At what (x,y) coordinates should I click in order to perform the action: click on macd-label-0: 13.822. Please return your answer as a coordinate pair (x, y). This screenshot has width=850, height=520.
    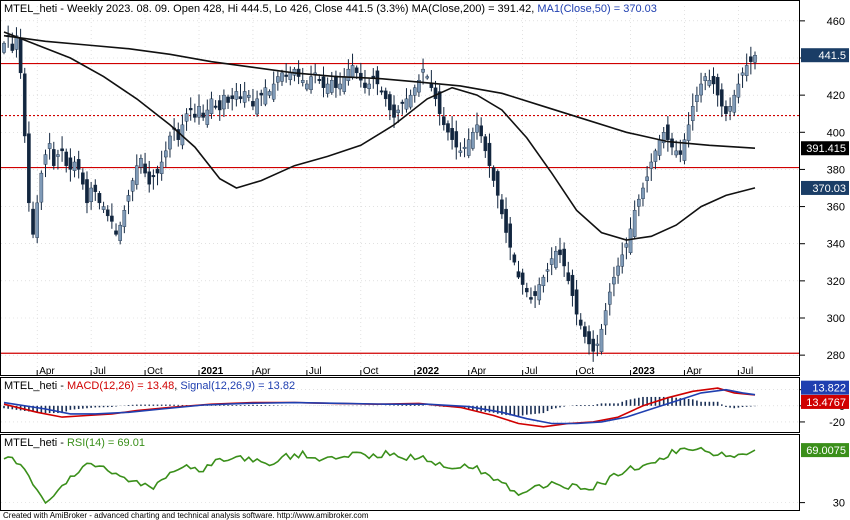
    Looking at the image, I should click on (825, 387).